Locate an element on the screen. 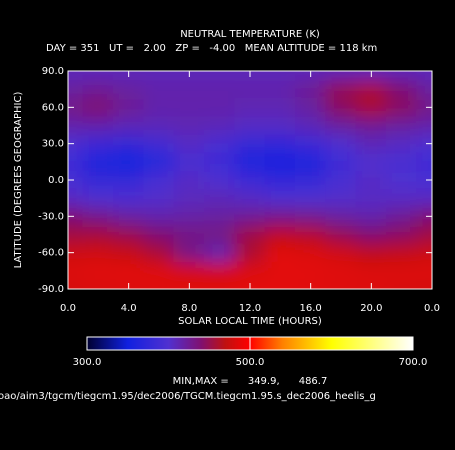 The height and width of the screenshot is (450, 455). y-tick-label: 90.0 is located at coordinates (53, 71).